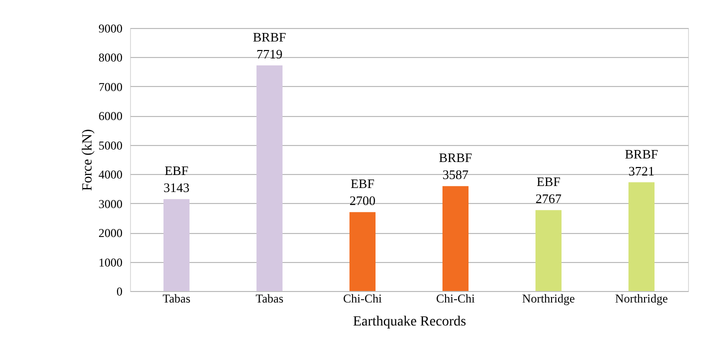 The width and height of the screenshot is (713, 346). What do you see at coordinates (110, 29) in the screenshot?
I see `y-tick-label: 9000` at bounding box center [110, 29].